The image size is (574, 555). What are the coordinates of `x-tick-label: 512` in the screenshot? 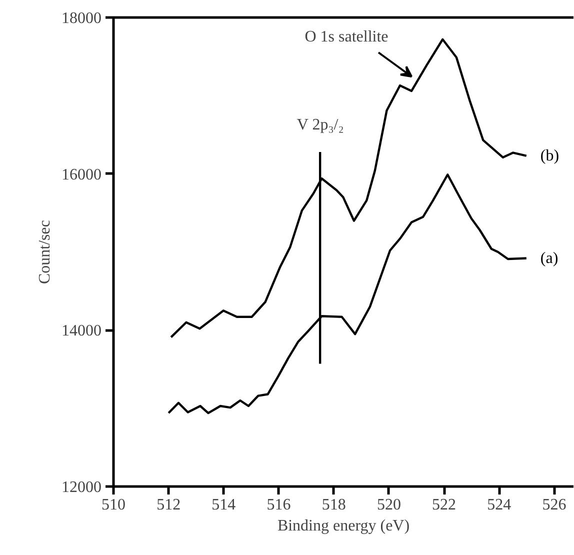 It's located at (168, 505).